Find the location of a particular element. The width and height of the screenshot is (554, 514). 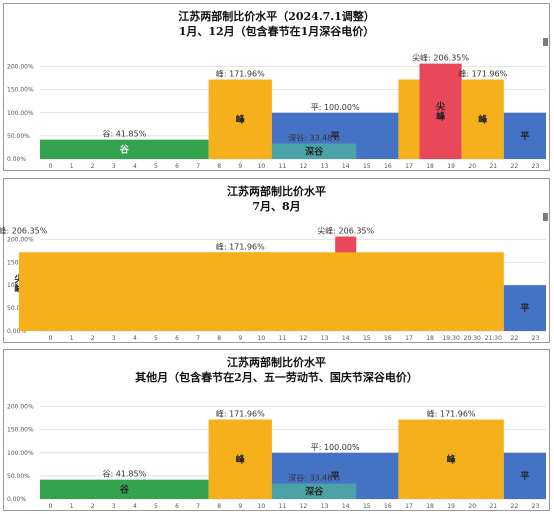

bar-label: 尖峰 is located at coordinates (441, 111).